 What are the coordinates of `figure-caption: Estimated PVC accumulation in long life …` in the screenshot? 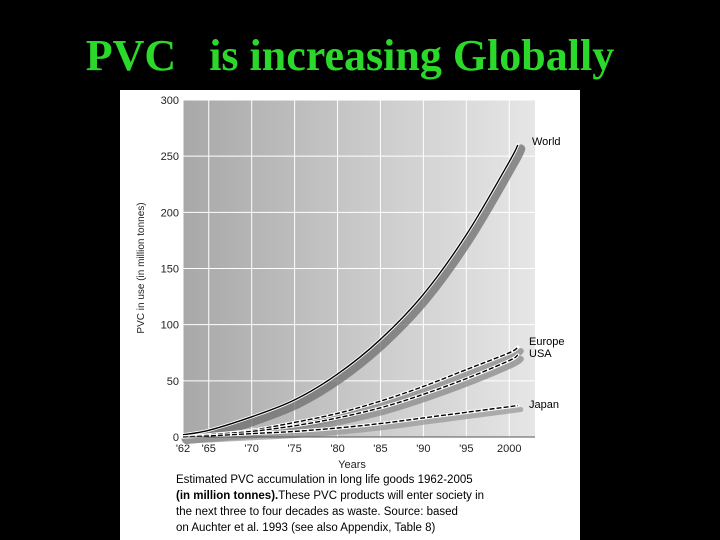 It's located at (376, 504).